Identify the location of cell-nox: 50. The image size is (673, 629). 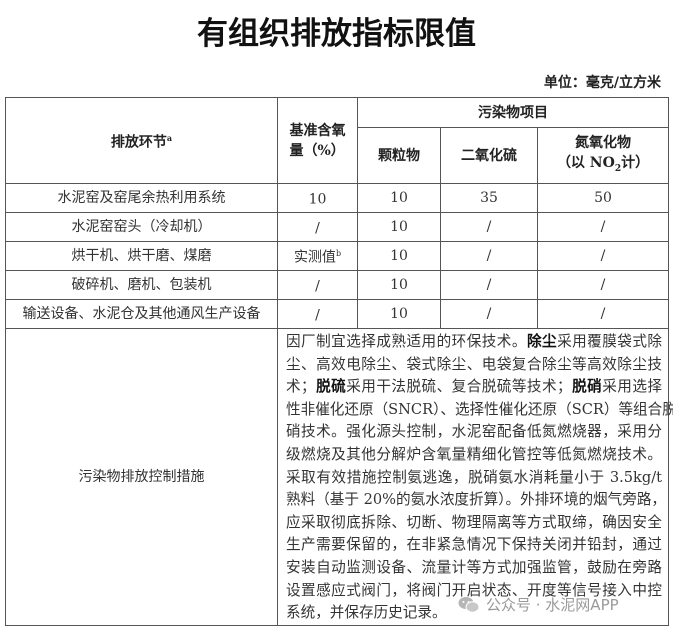
(603, 198).